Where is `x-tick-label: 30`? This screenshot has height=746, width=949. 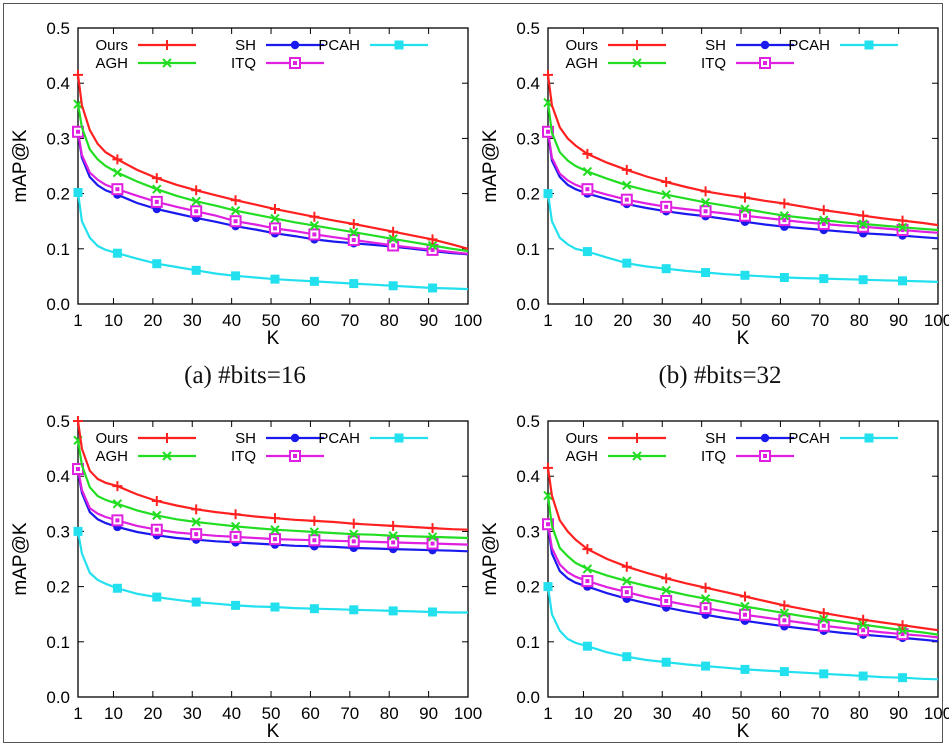 x-tick-label: 30 is located at coordinates (662, 320).